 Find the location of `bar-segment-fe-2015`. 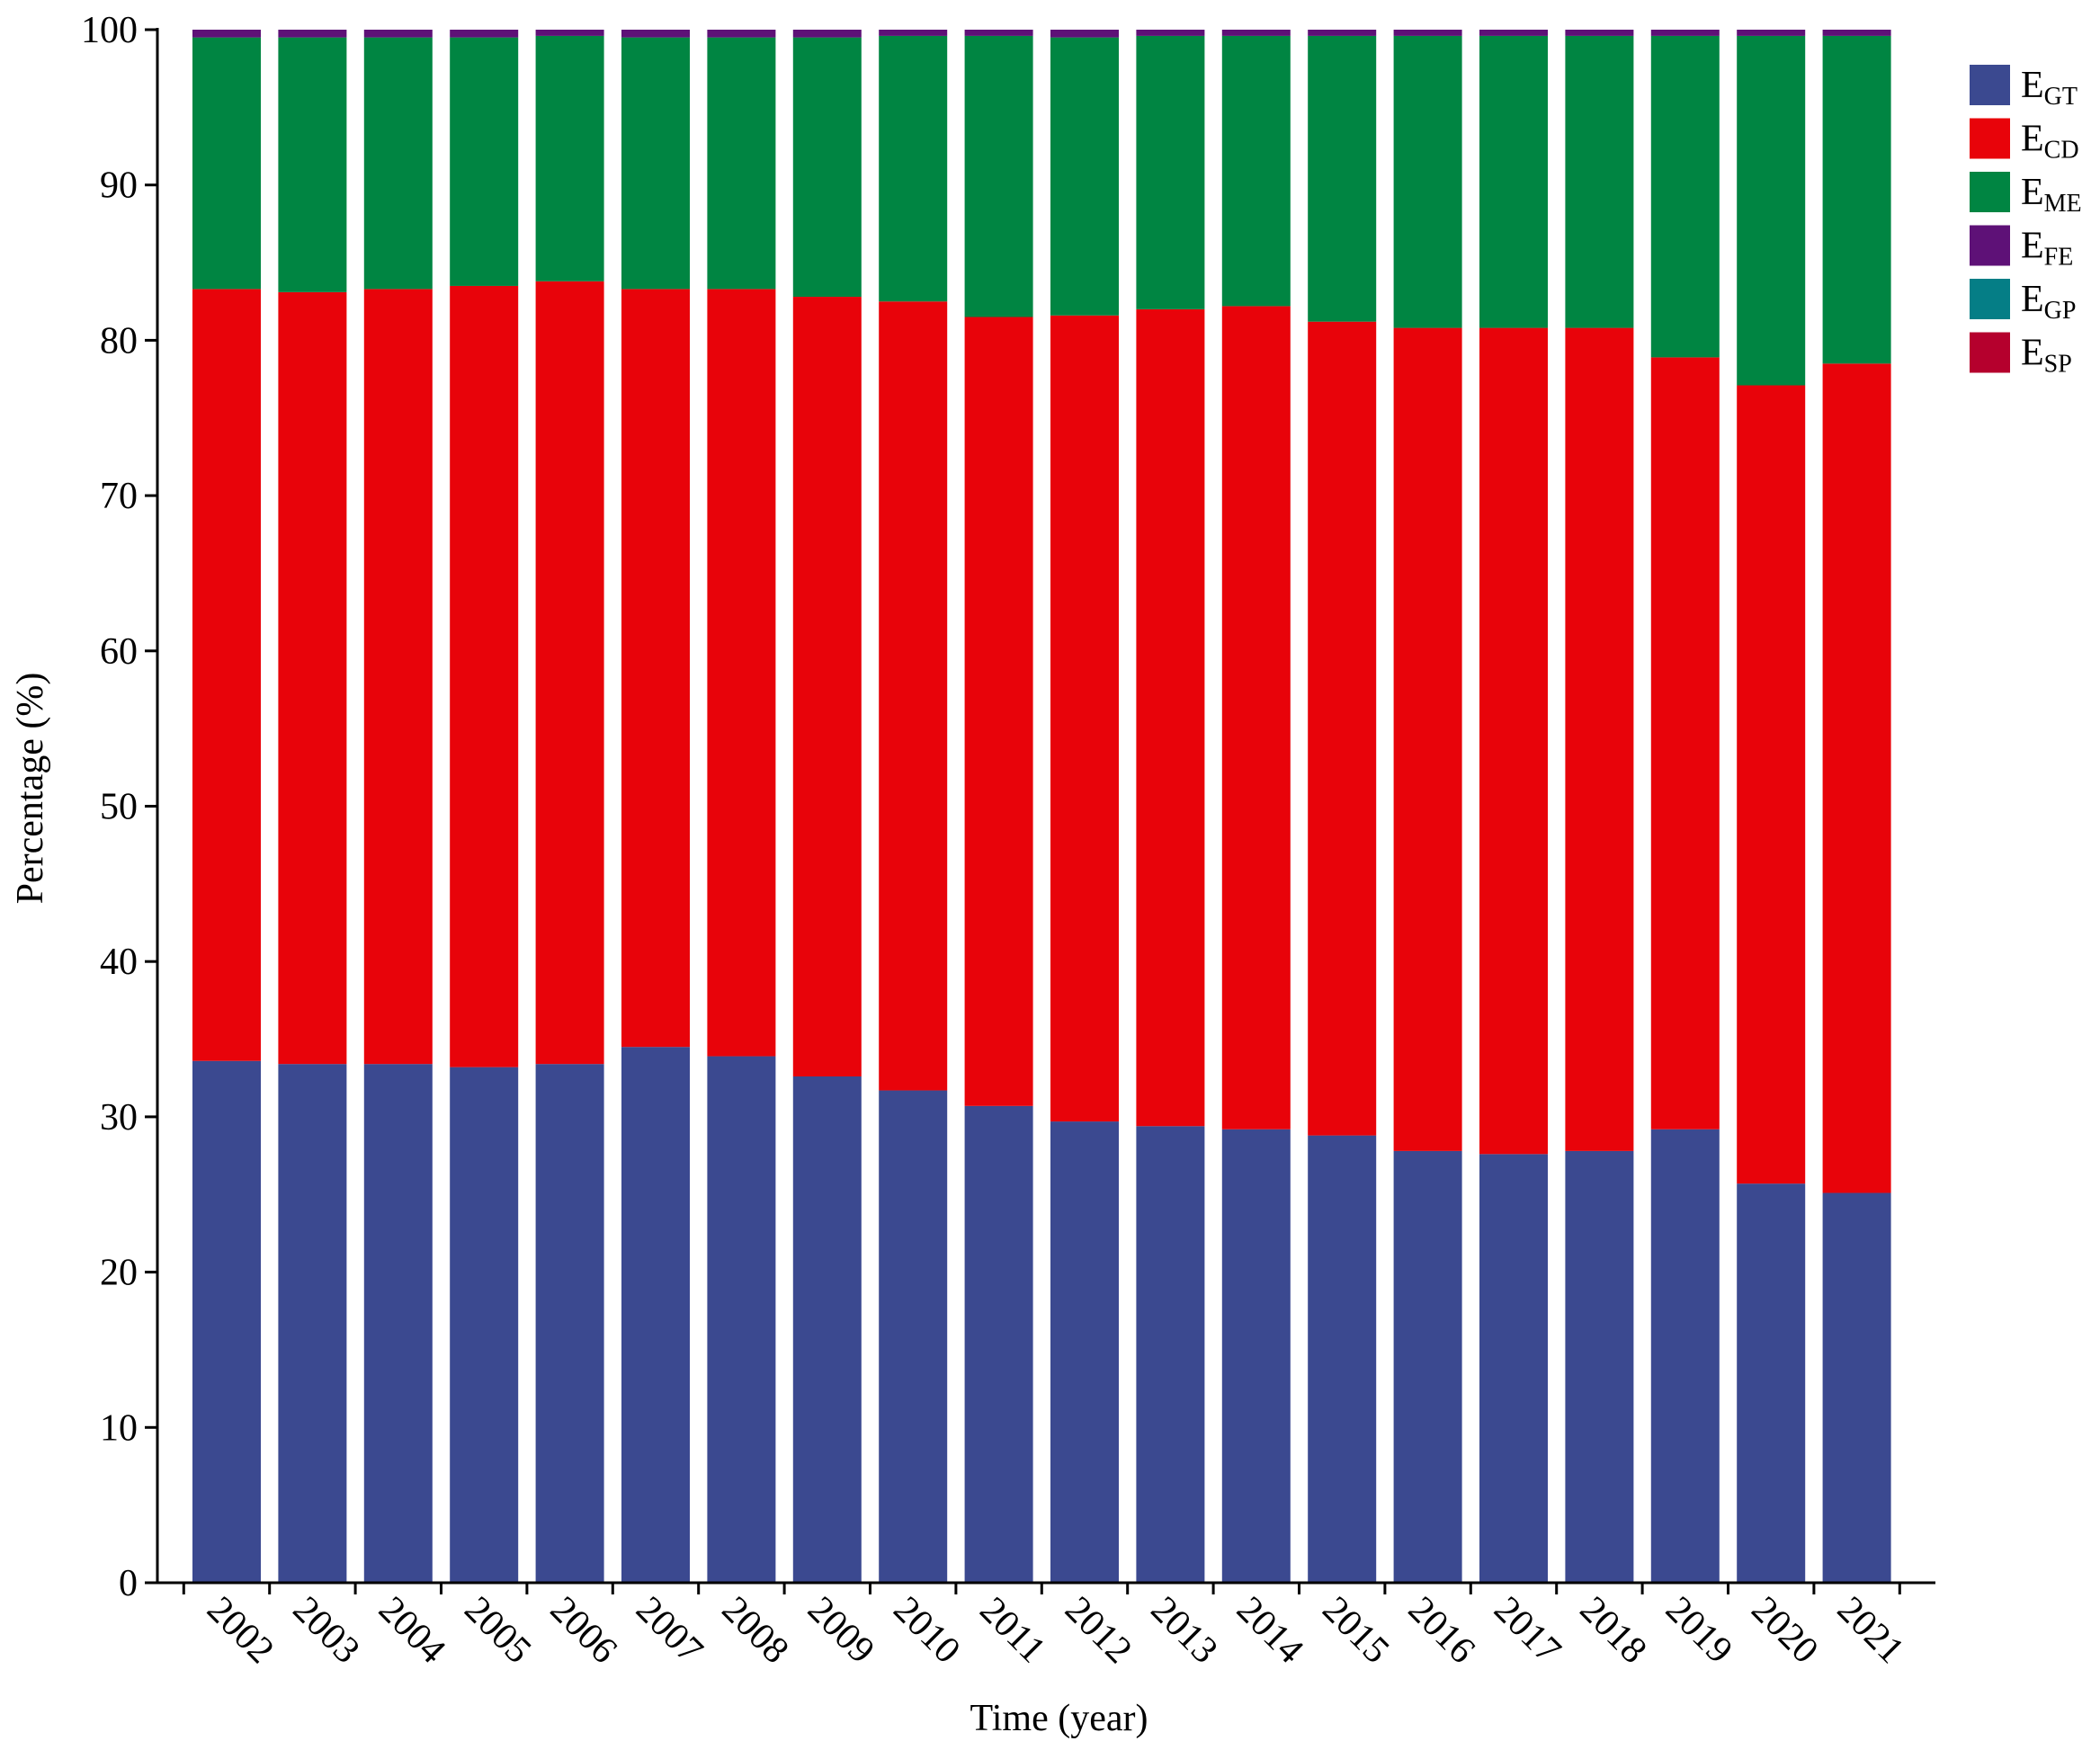

bar-segment-fe-2015 is located at coordinates (1342, 33).